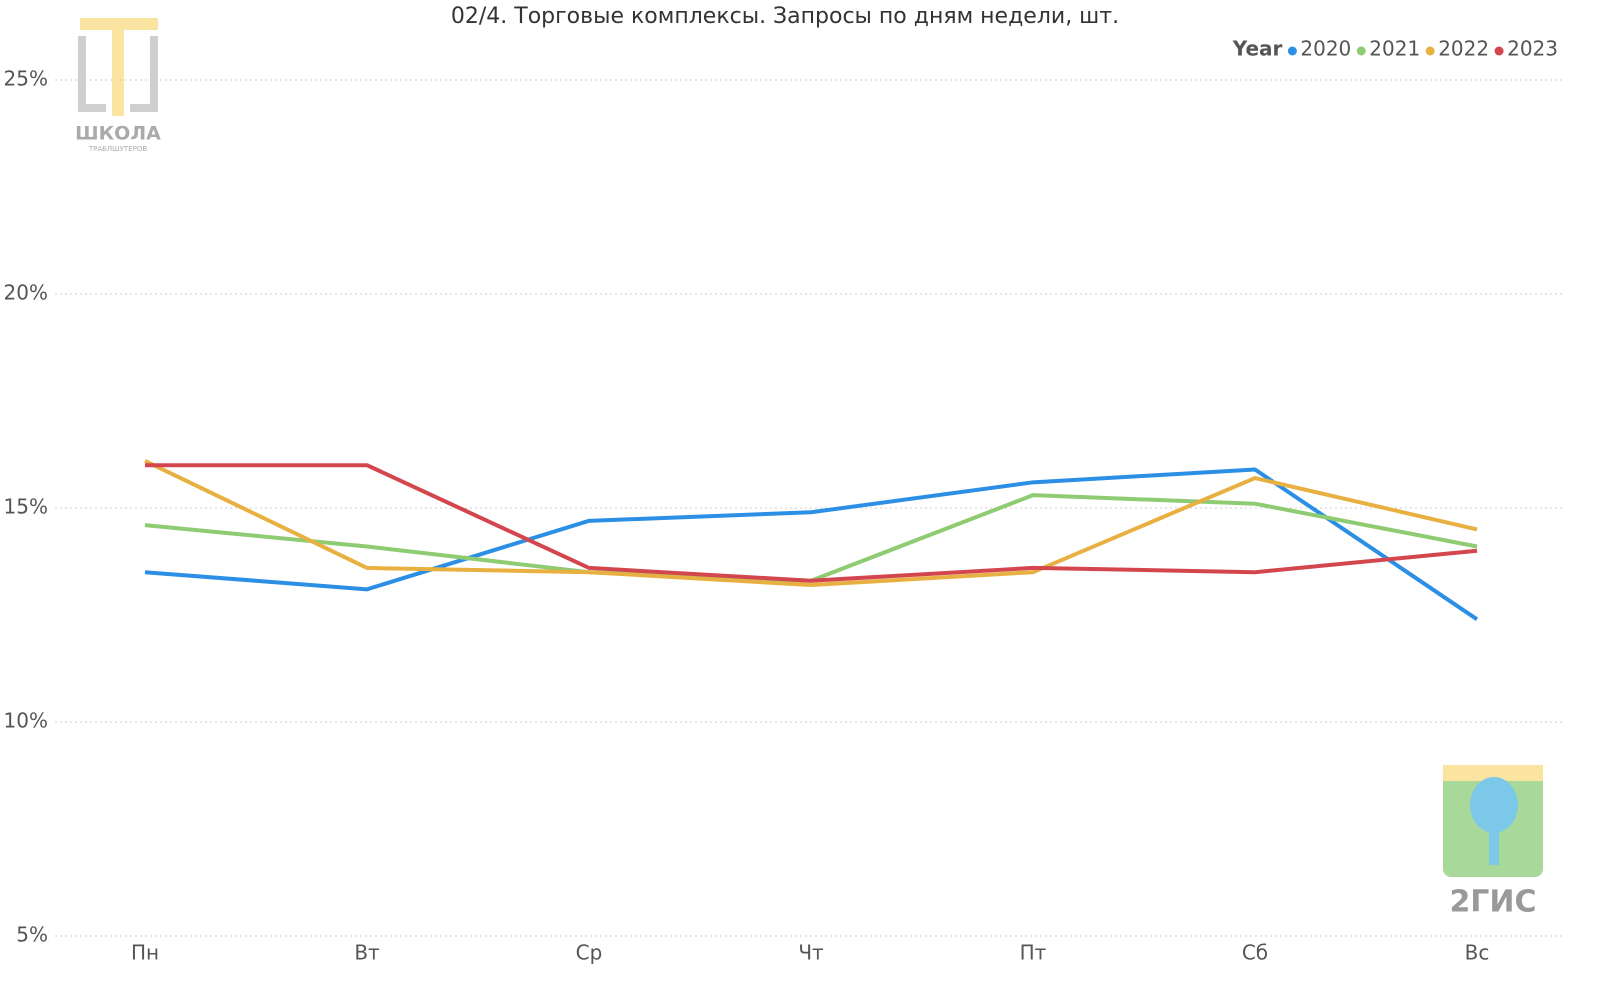  Describe the element at coordinates (32, 935) in the screenshot. I see `y-tick-label: 5%` at that location.